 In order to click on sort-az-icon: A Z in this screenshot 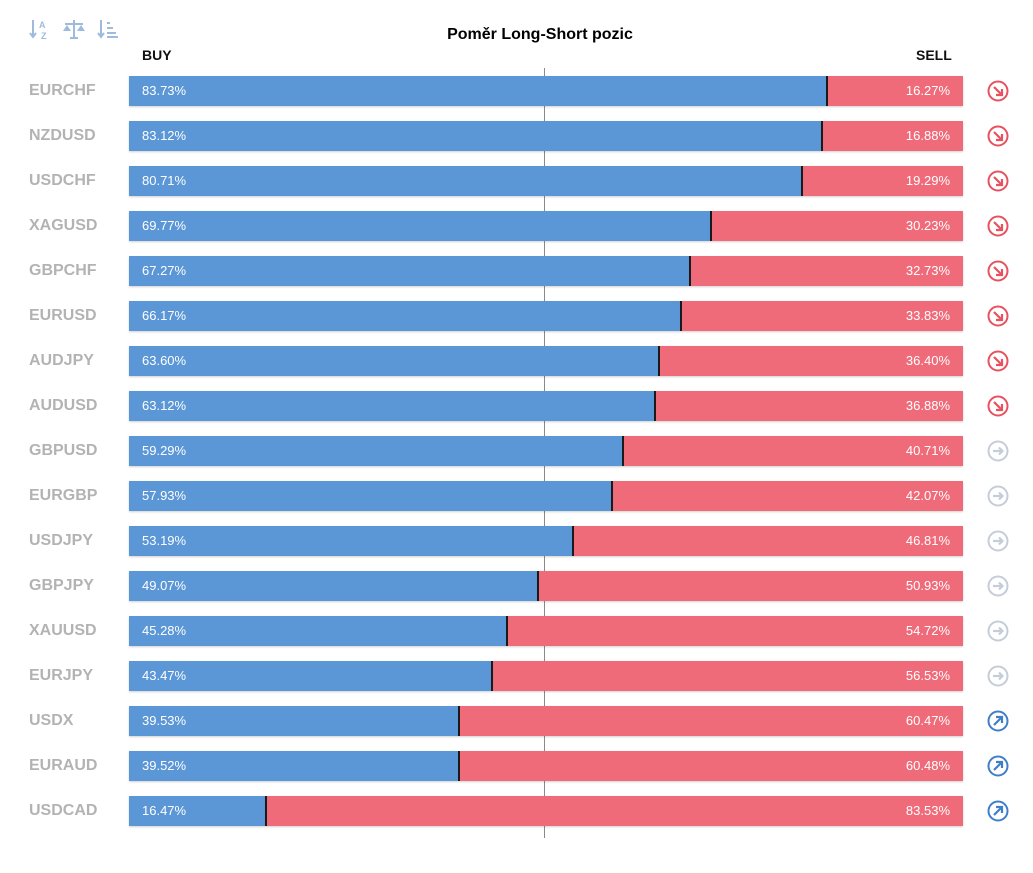, I will do `click(40, 29)`.